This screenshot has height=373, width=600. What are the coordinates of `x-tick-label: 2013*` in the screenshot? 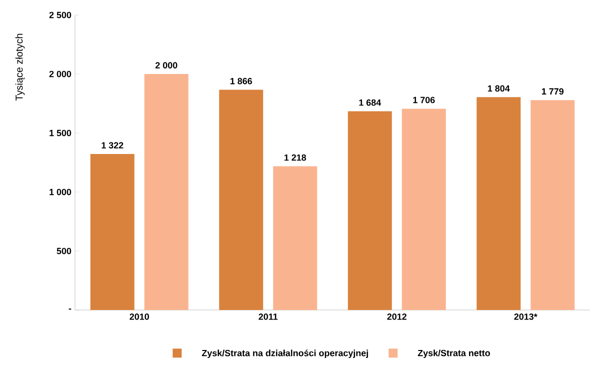 It's located at (526, 317).